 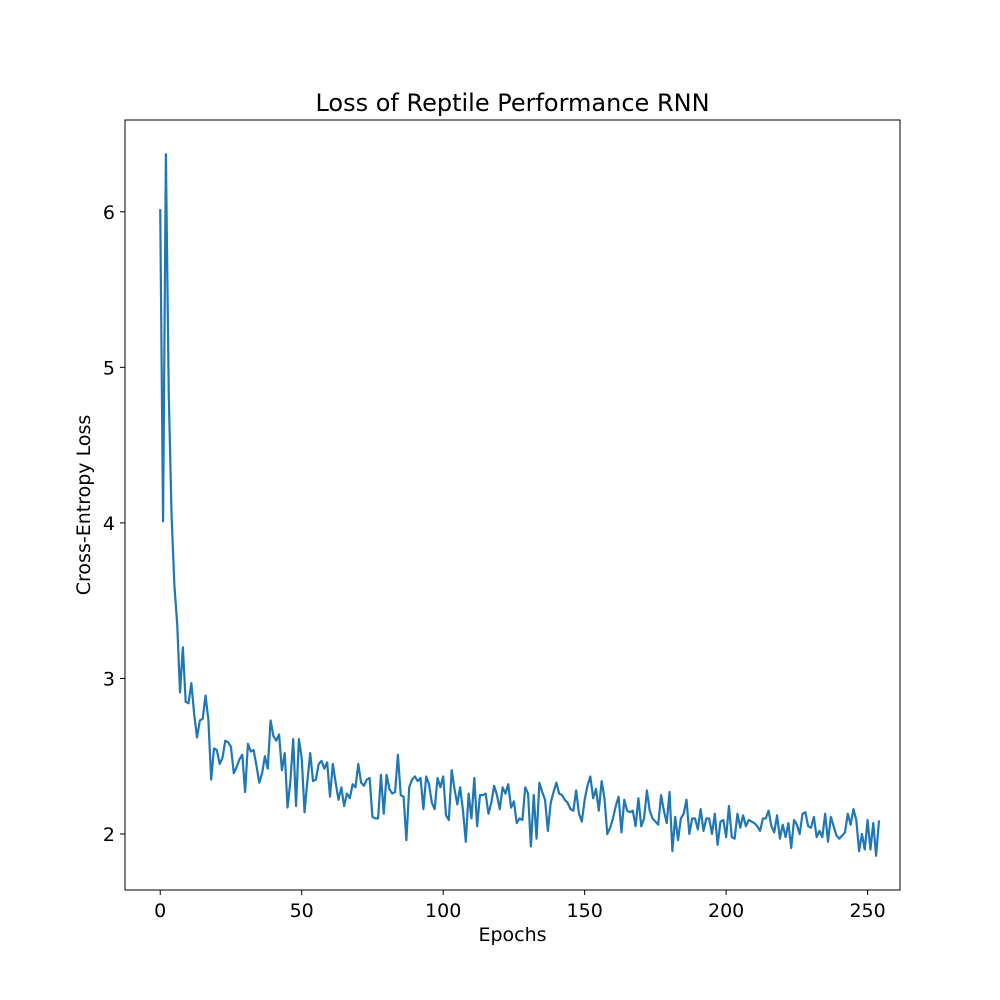 What do you see at coordinates (302, 911) in the screenshot?
I see `x-tick-label: 50` at bounding box center [302, 911].